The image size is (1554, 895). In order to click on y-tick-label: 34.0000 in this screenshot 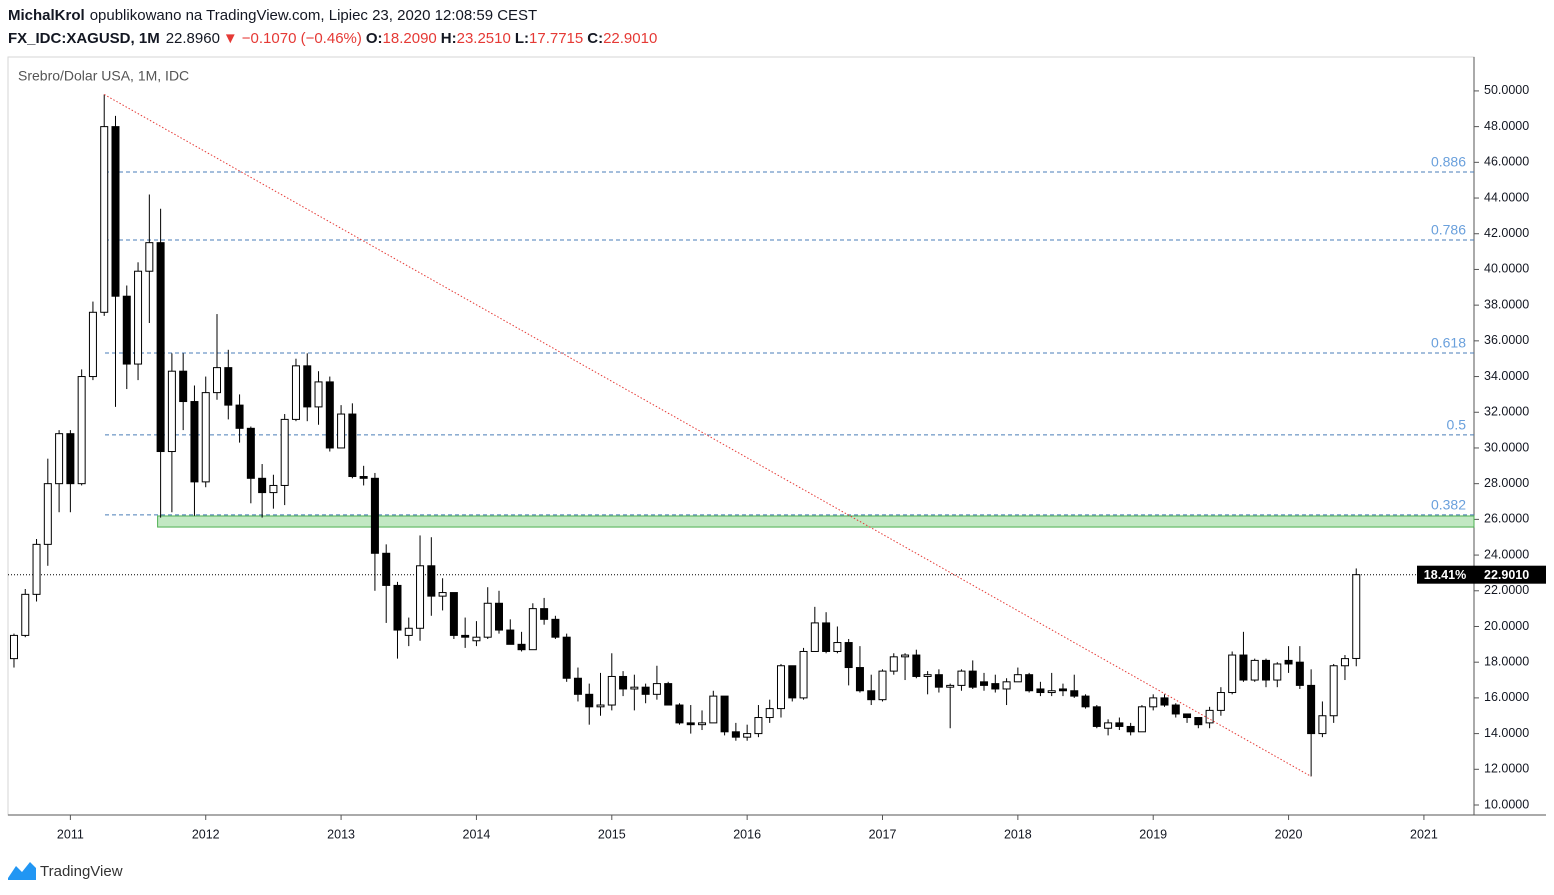, I will do `click(1506, 376)`.